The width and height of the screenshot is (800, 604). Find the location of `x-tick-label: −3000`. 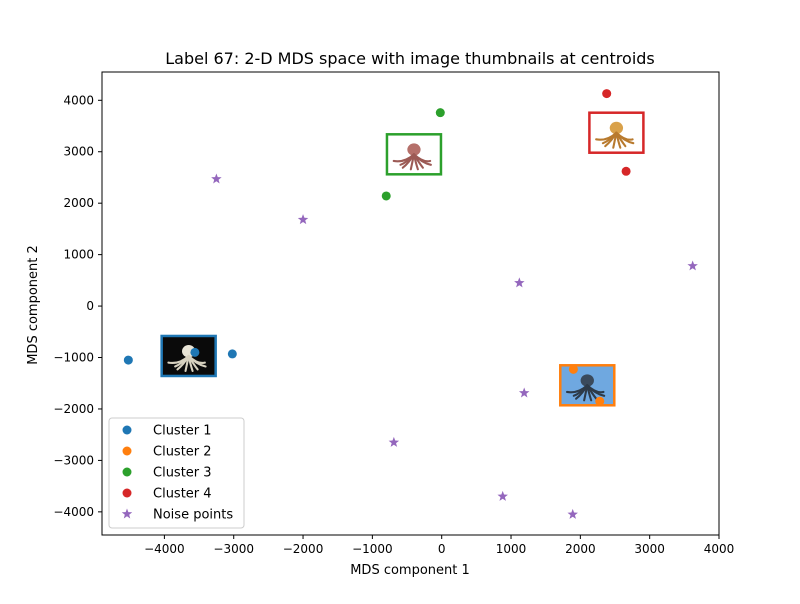

x-tick-label: −3000 is located at coordinates (233, 549).